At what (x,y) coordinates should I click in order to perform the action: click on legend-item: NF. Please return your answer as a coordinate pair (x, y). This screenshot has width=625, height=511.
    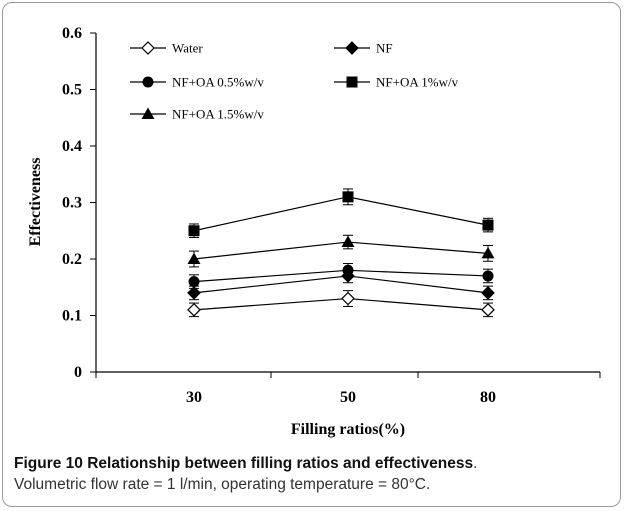
    Looking at the image, I should click on (363, 48).